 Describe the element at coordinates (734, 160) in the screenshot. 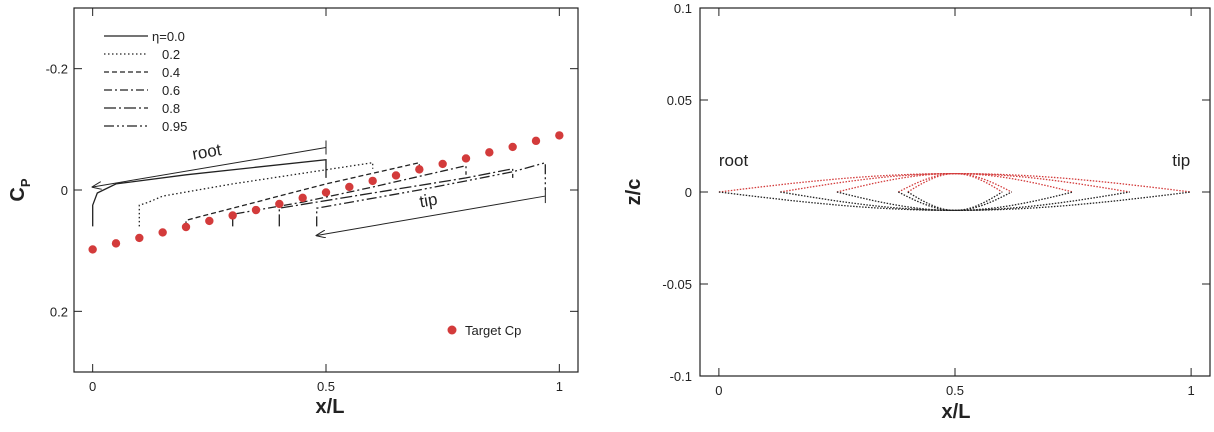

I see `root-section-label: root` at that location.